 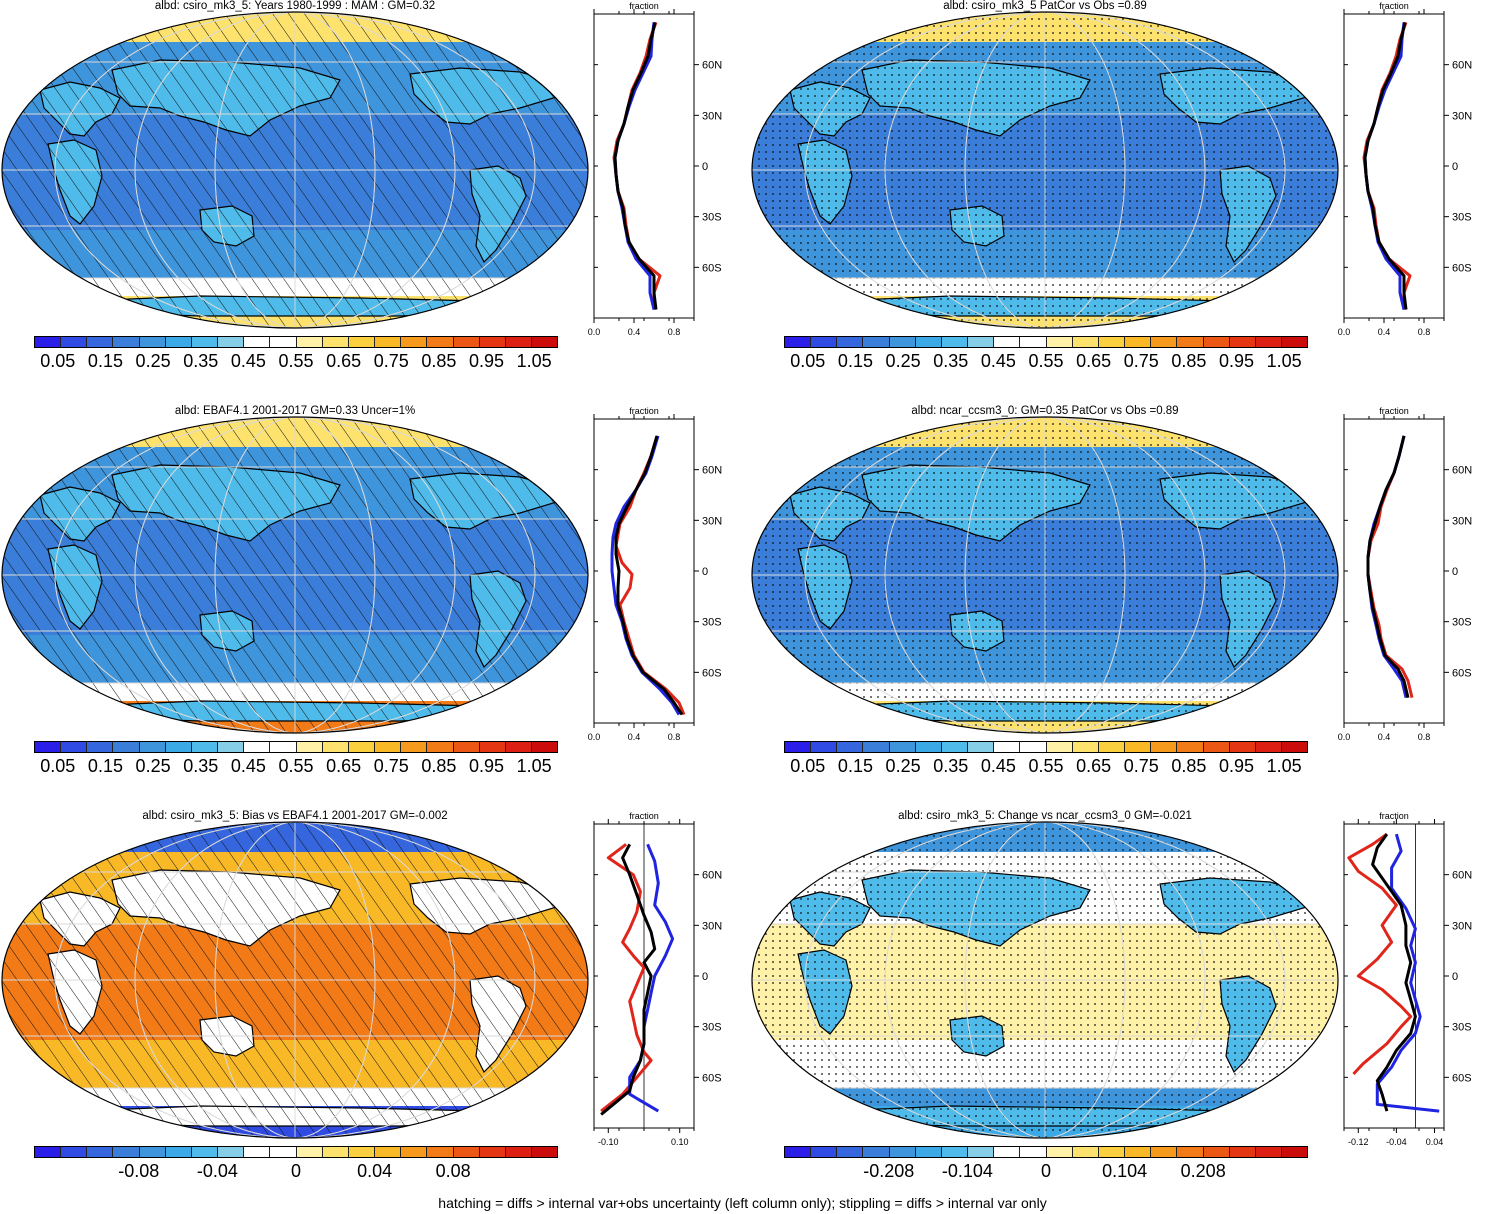 What do you see at coordinates (1046, 1171) in the screenshot?
I see `colorbar-label: 0` at bounding box center [1046, 1171].